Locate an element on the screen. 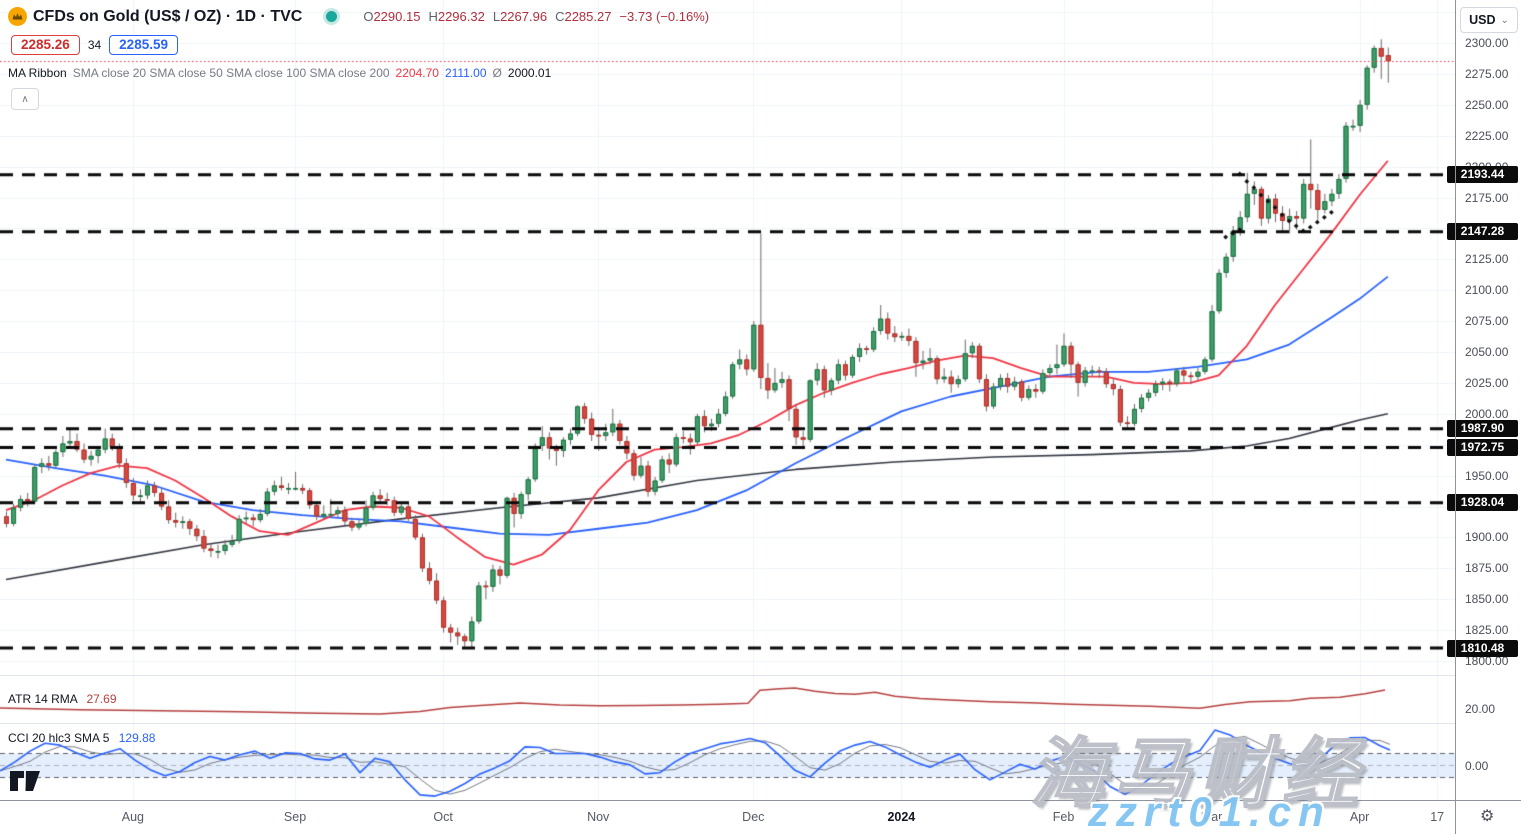 This screenshot has width=1521, height=834. open-value: 2290.15 is located at coordinates (397, 16).